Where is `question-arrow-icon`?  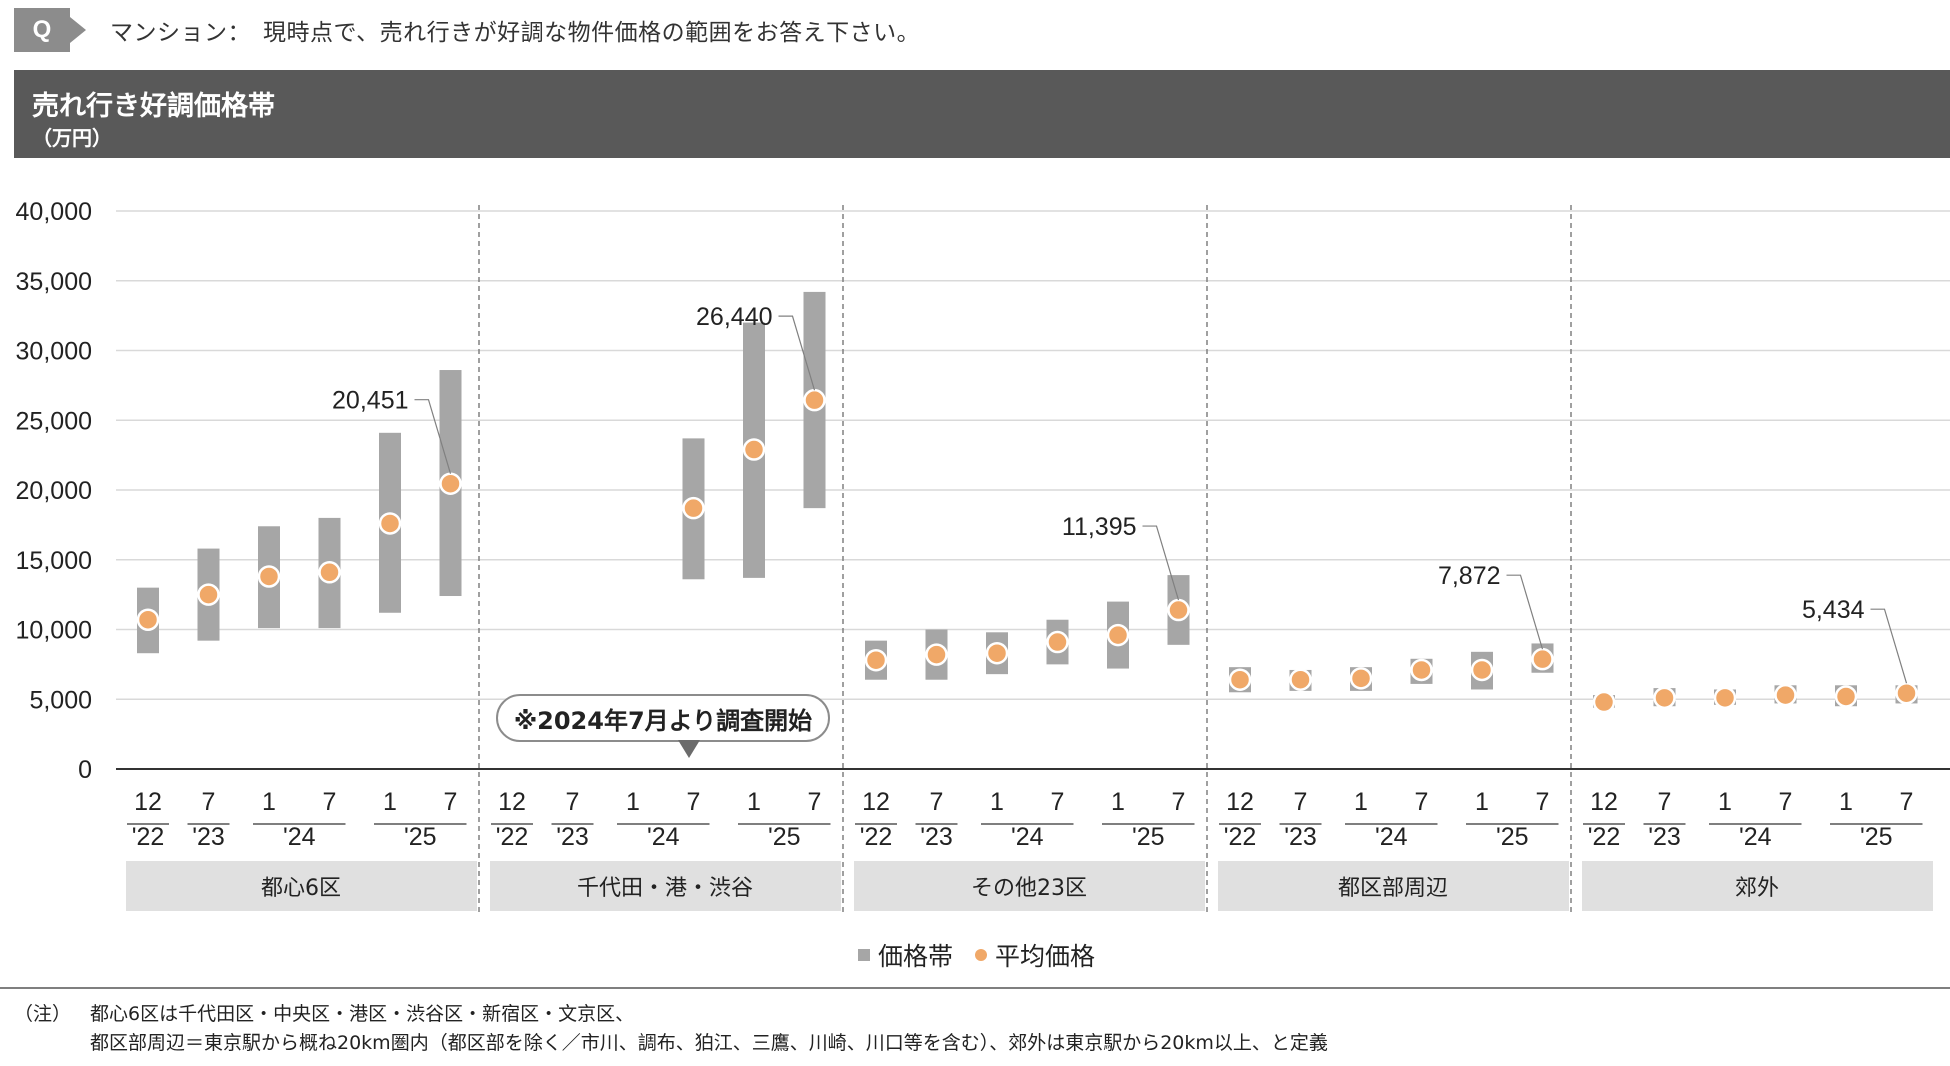
question-arrow-icon is located at coordinates (78, 30).